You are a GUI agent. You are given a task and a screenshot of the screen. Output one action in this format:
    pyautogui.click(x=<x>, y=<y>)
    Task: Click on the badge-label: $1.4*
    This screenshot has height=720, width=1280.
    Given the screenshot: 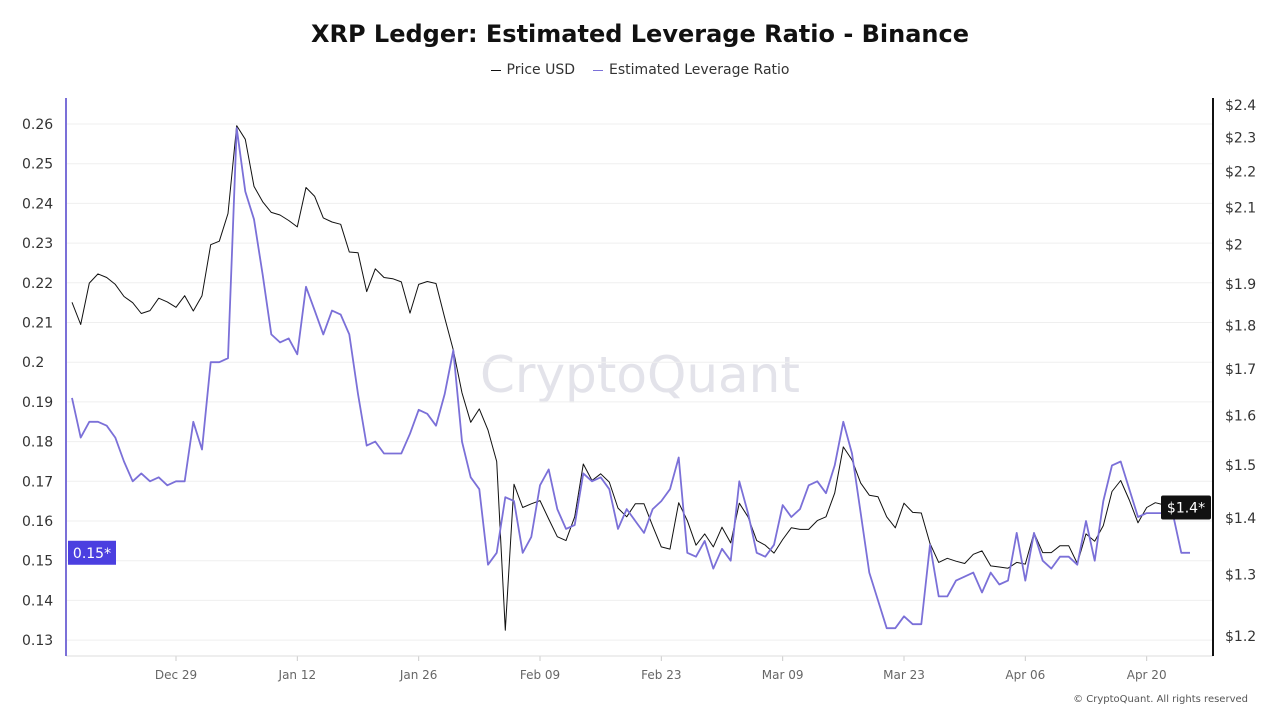 What is the action you would take?
    pyautogui.click(x=1186, y=509)
    